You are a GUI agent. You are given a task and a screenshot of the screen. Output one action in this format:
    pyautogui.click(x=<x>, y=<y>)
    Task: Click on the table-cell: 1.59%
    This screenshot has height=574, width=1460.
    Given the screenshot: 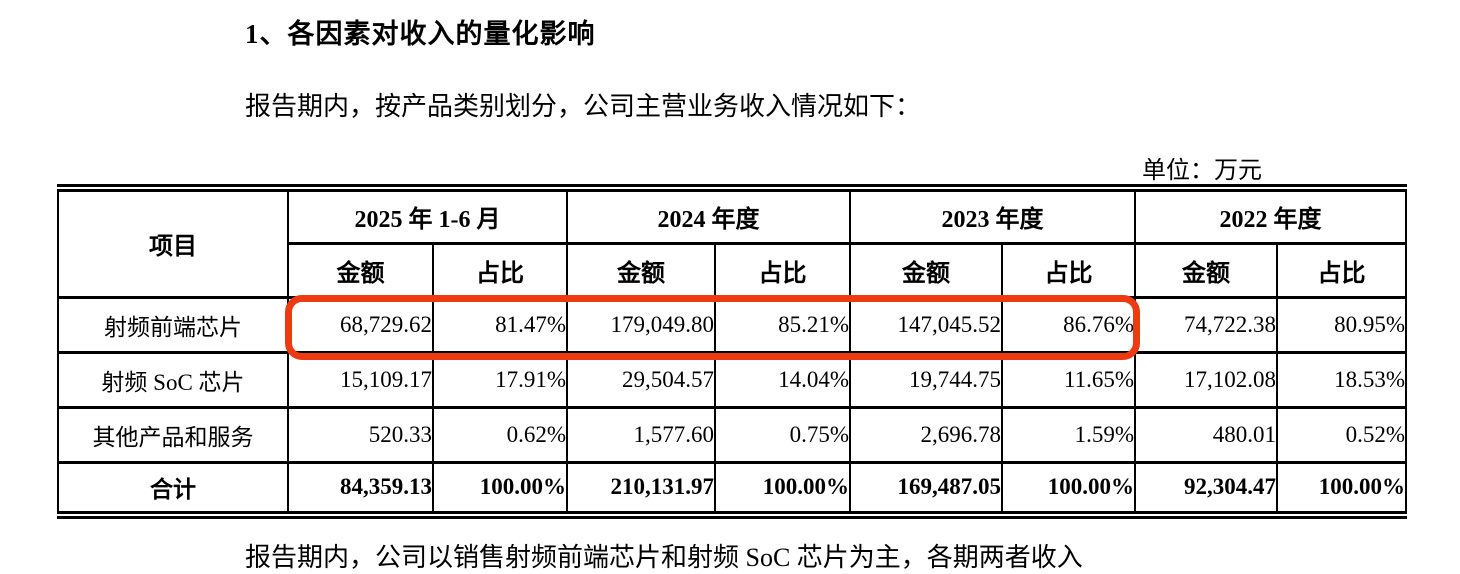 What is the action you would take?
    pyautogui.click(x=1068, y=434)
    